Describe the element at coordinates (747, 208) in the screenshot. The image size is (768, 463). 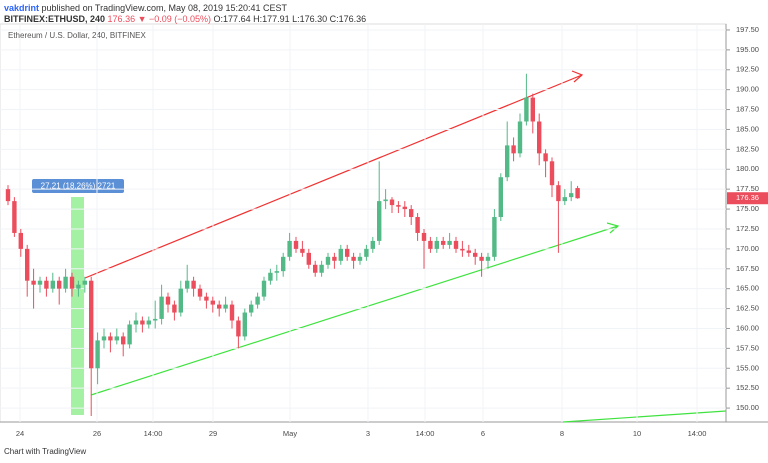
I see `y-tick-label: 175.00` at that location.